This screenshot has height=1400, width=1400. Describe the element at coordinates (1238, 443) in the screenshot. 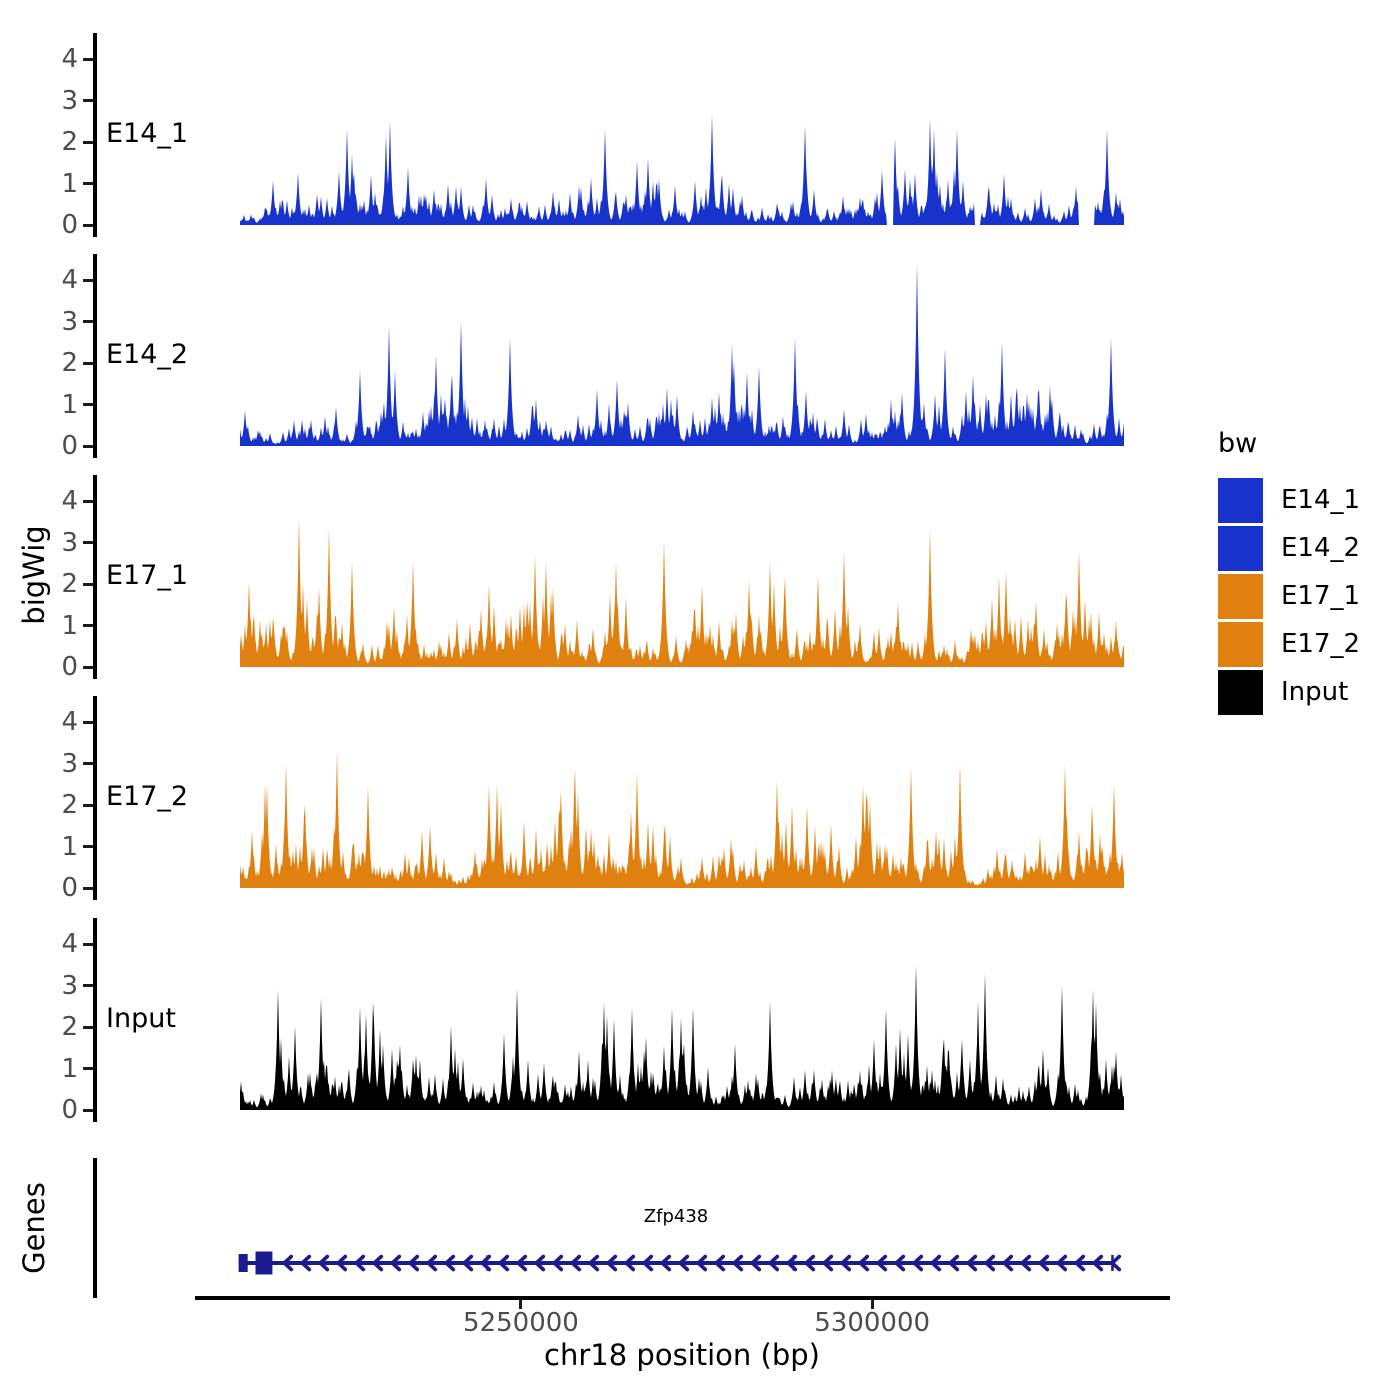

I see `legend-title: bw` at that location.